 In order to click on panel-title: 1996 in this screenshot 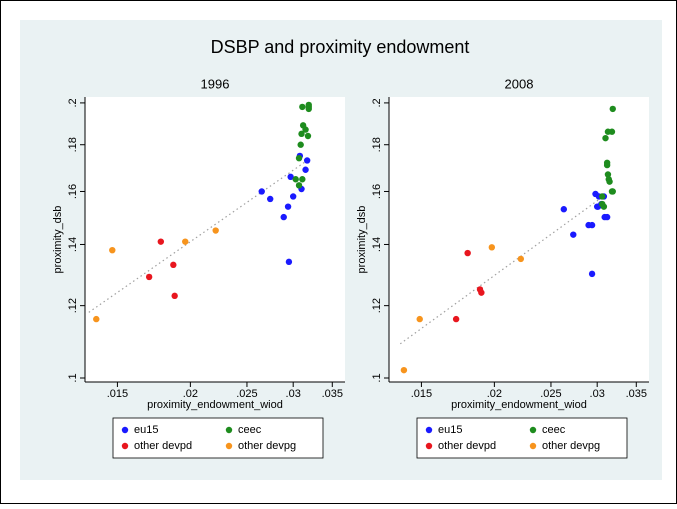, I will do `click(215, 83)`.